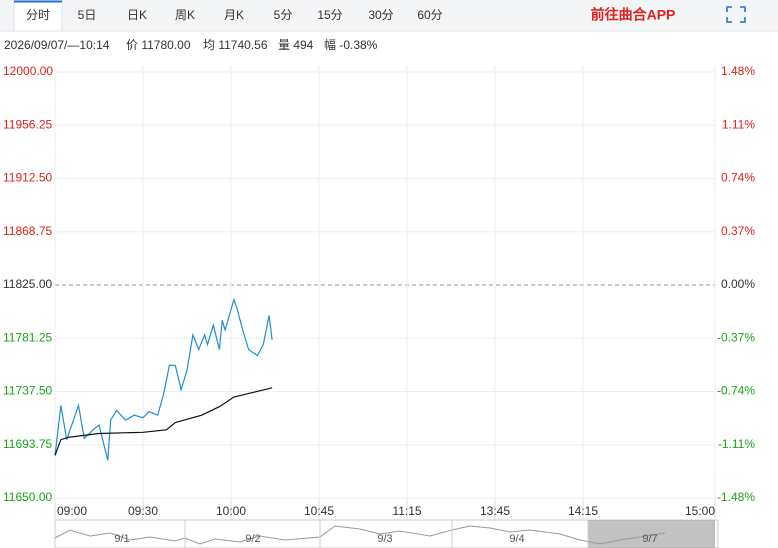 The image size is (778, 548). What do you see at coordinates (738, 178) in the screenshot?
I see `y2-tick-label: 0.74%` at bounding box center [738, 178].